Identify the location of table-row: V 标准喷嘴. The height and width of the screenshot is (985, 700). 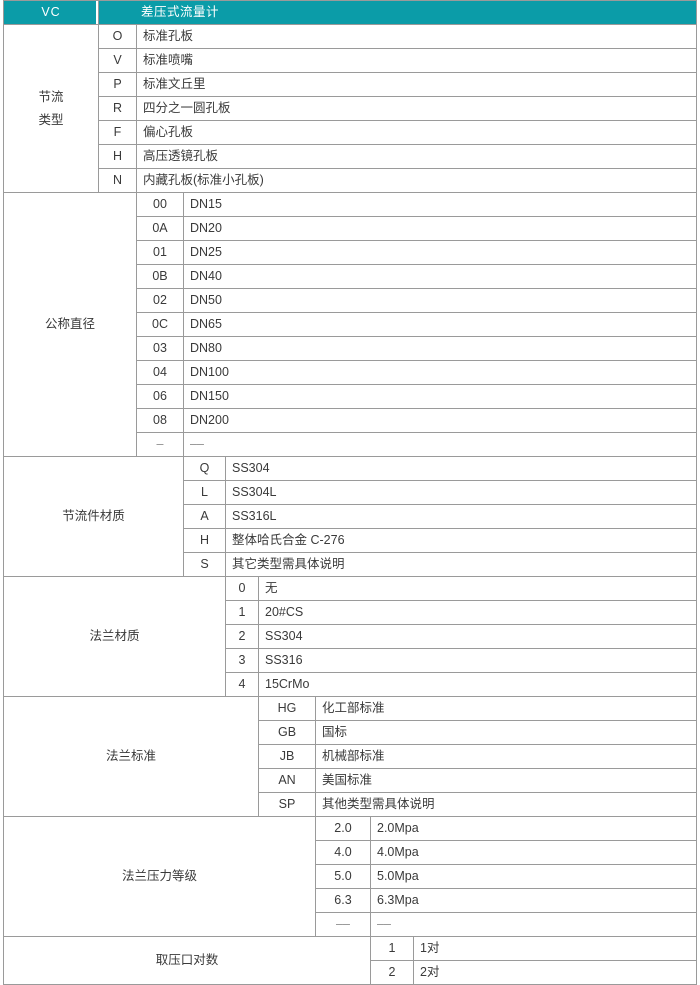
(351, 60).